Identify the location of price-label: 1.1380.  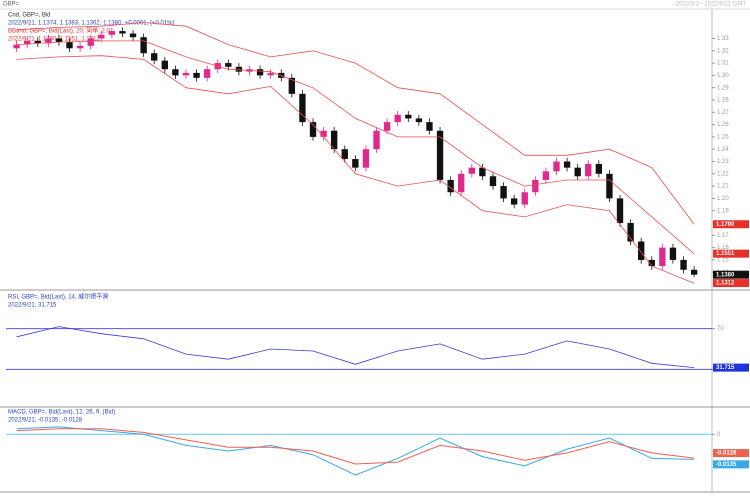
(725, 275).